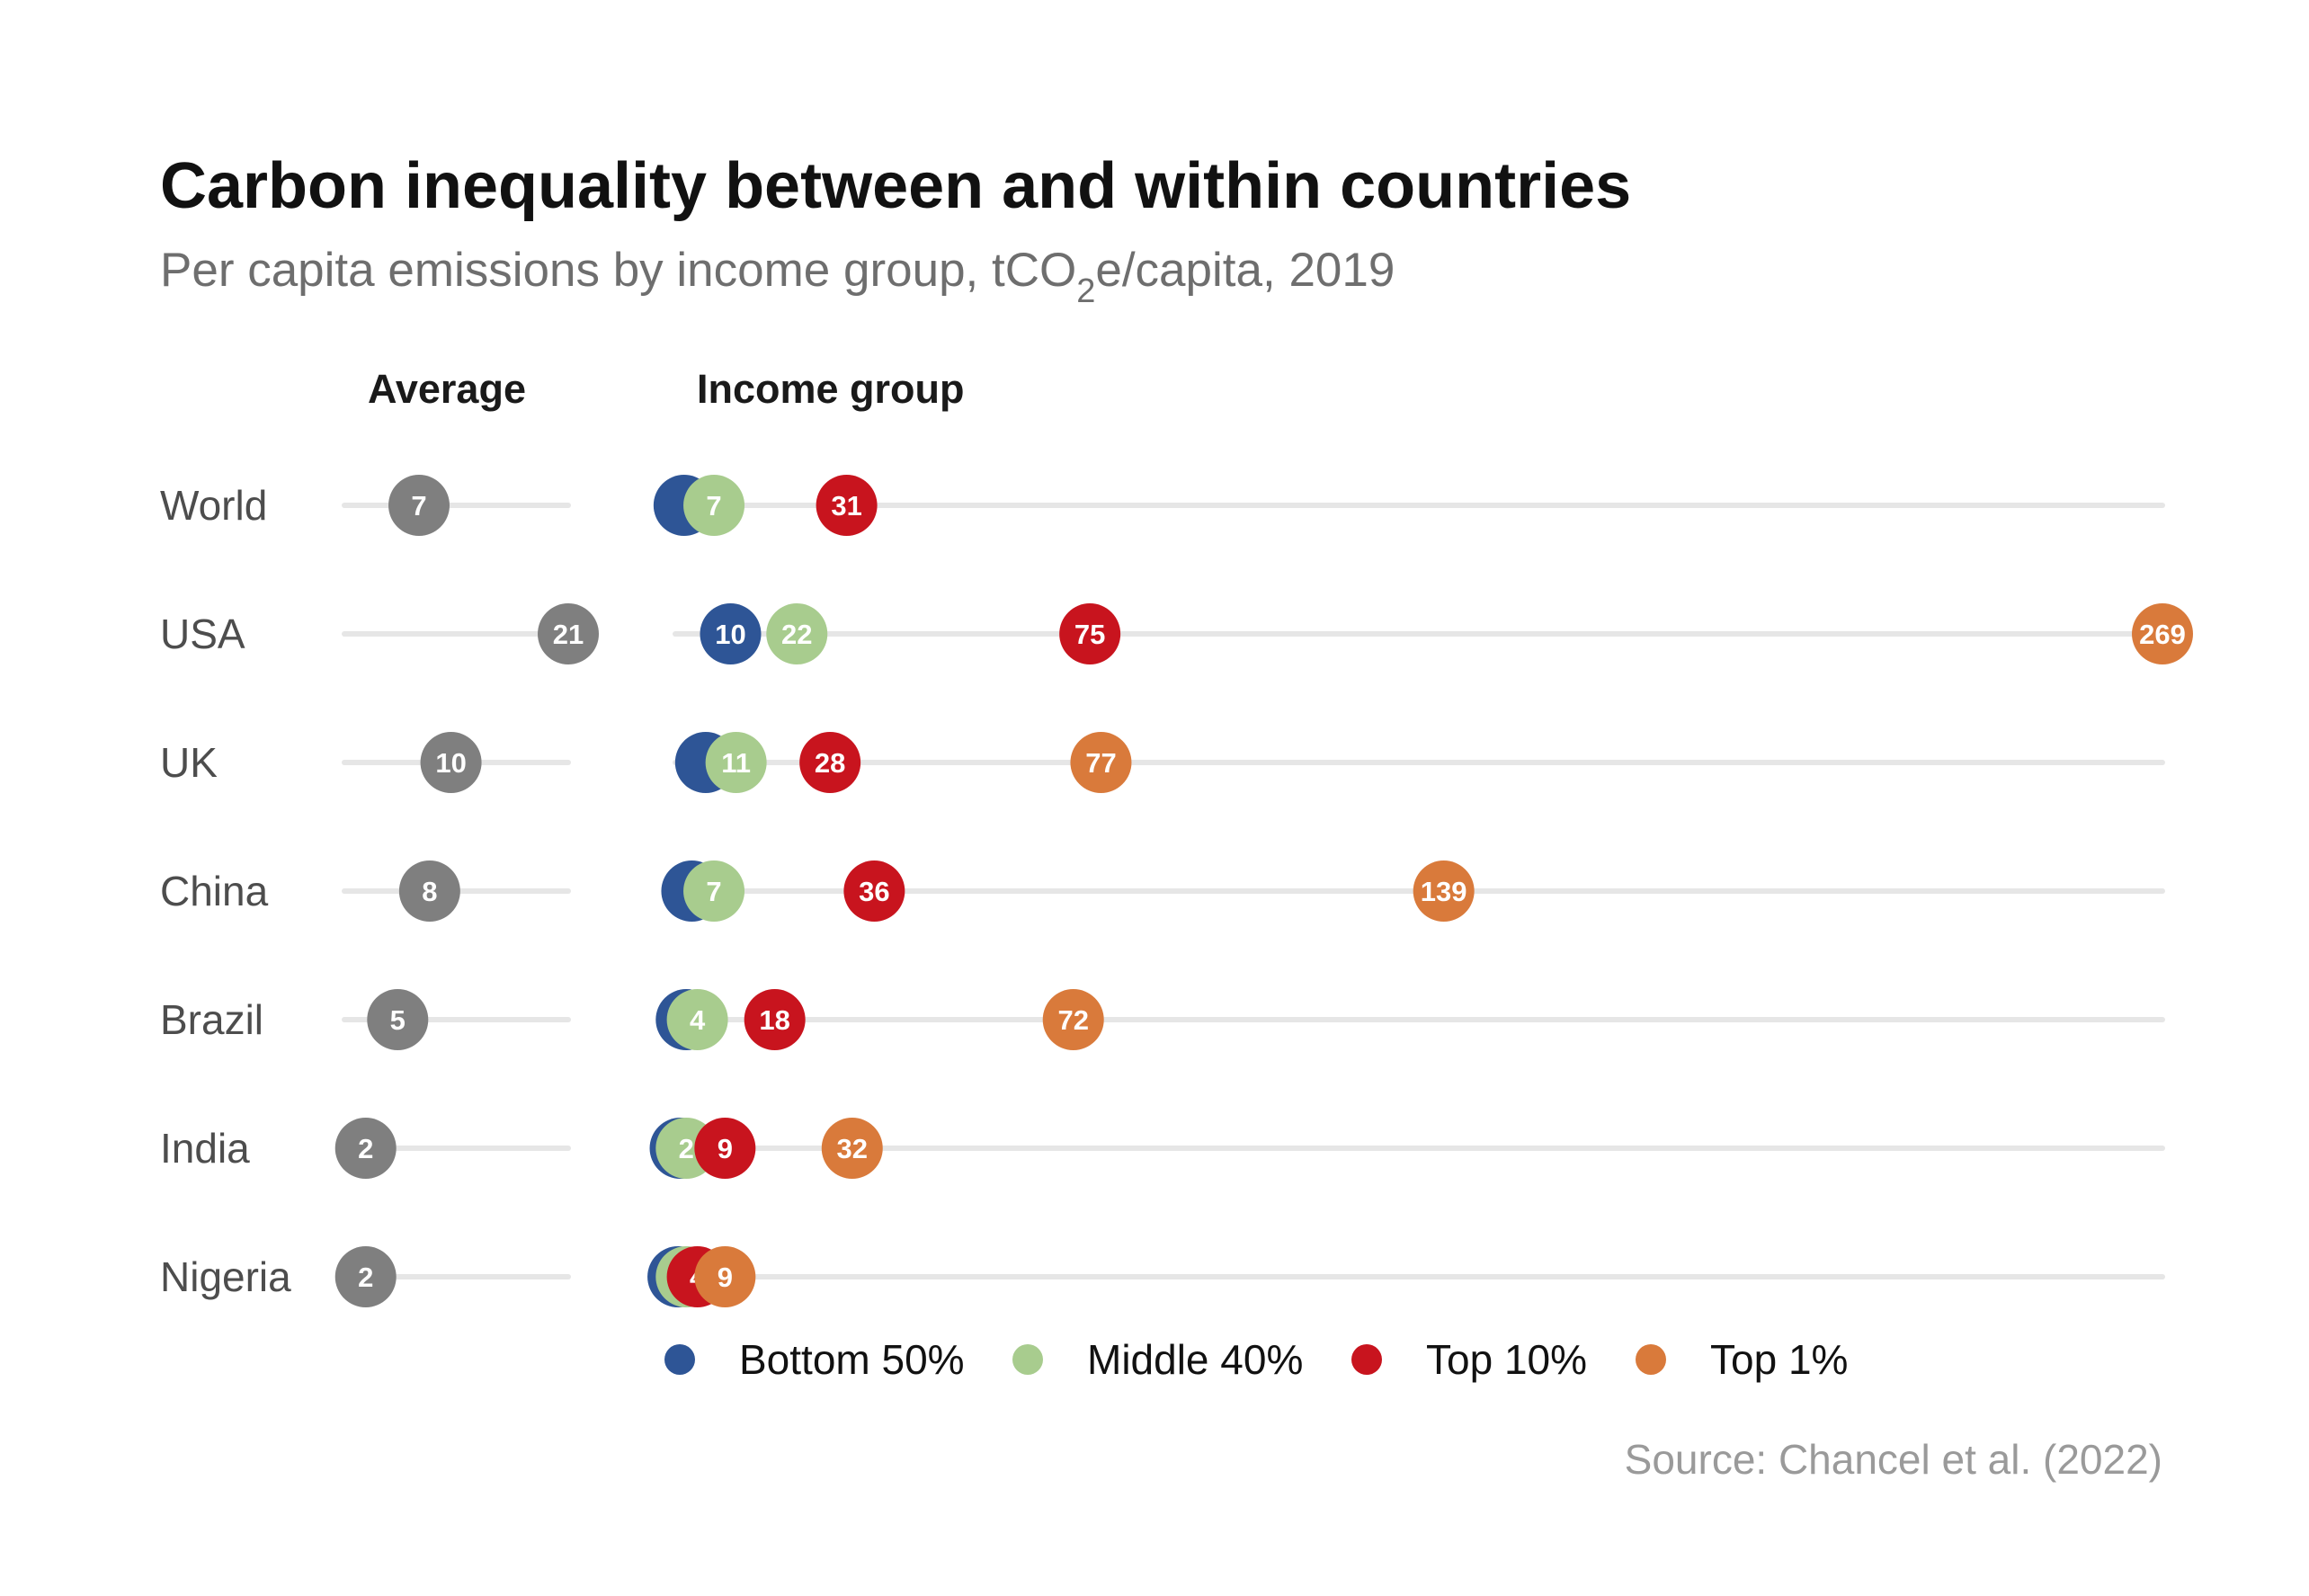  I want to click on top1-dot-label: 77, so click(1100, 763).